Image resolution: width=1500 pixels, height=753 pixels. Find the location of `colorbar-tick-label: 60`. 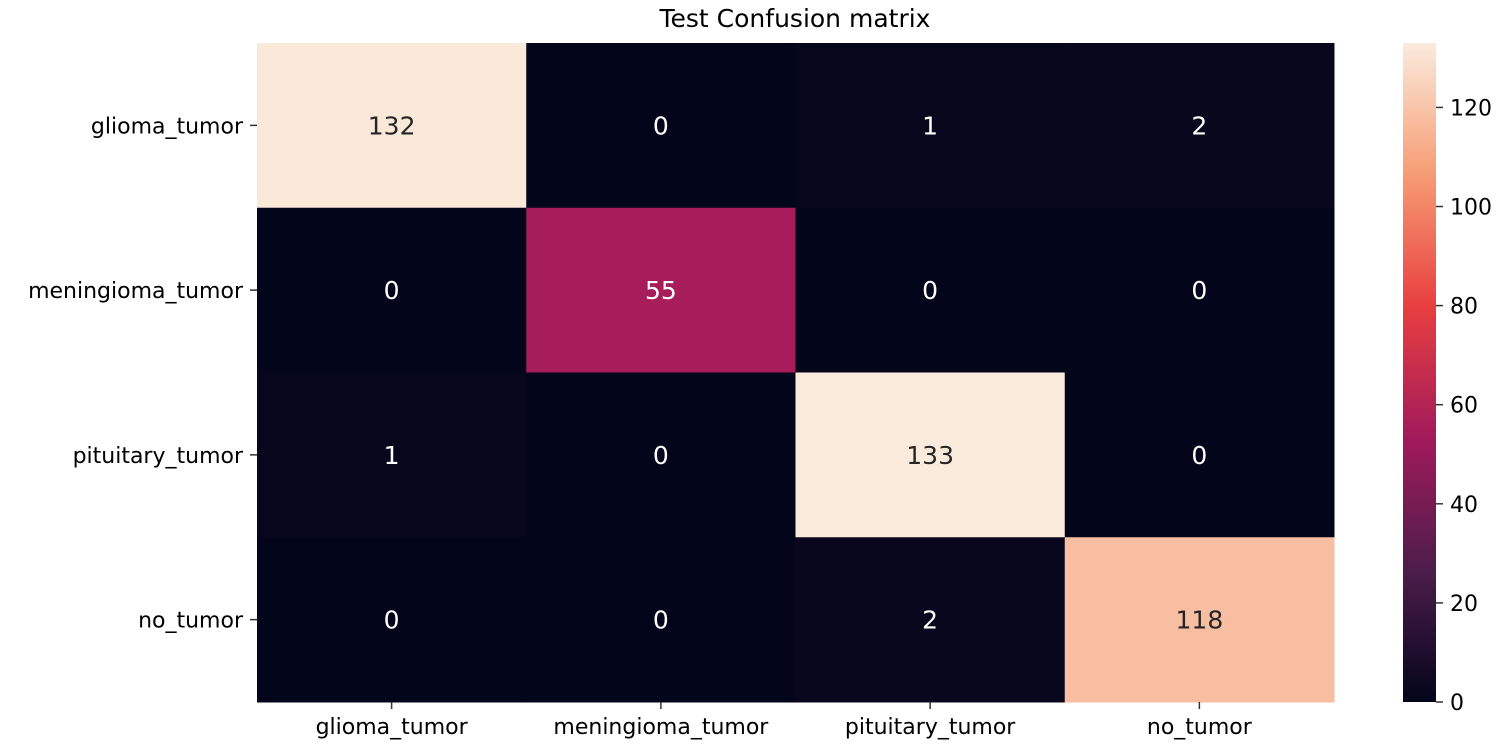

colorbar-tick-label: 60 is located at coordinates (1464, 406).